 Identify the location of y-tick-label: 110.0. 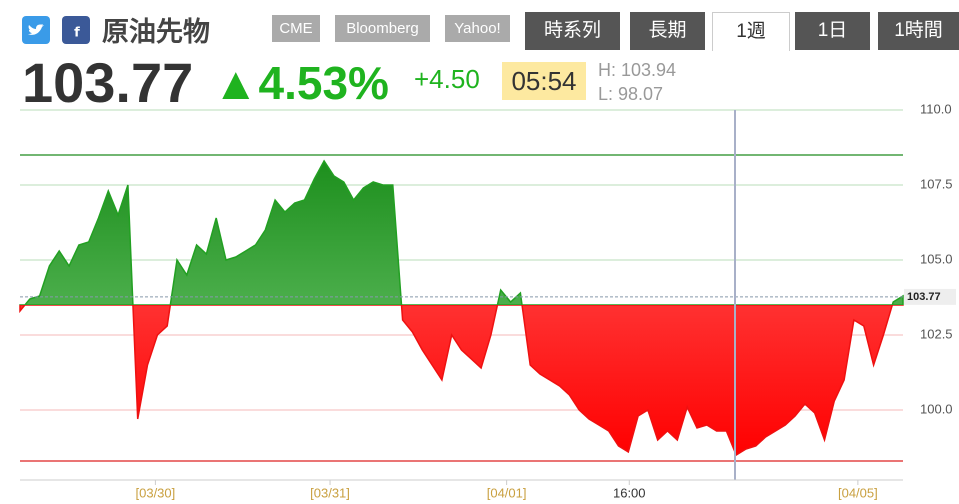
(936, 108).